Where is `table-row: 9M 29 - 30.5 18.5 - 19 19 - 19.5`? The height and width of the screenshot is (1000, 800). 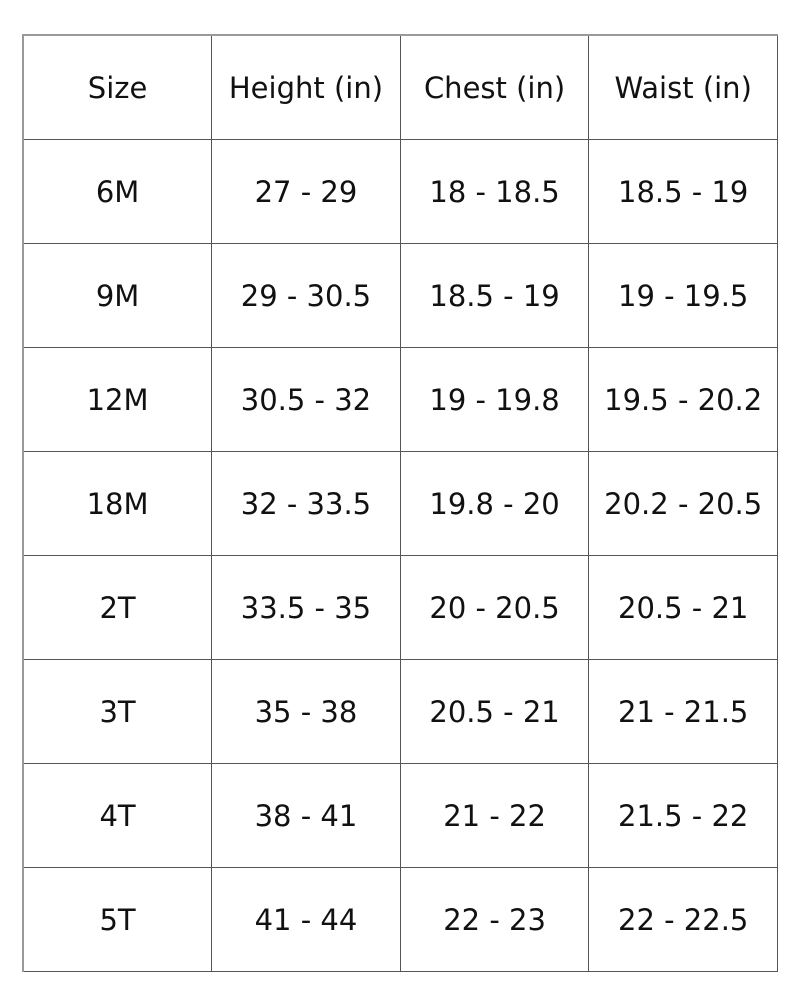 table-row: 9M 29 - 30.5 18.5 - 19 19 - 19.5 is located at coordinates (400, 295).